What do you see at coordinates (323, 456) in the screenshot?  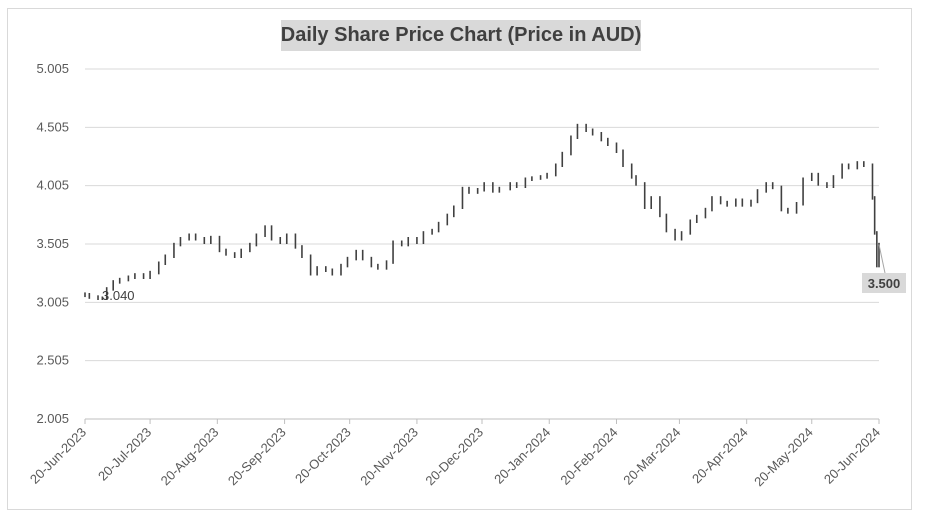 I see `x-tick-label: 20-Oct-2023` at bounding box center [323, 456].